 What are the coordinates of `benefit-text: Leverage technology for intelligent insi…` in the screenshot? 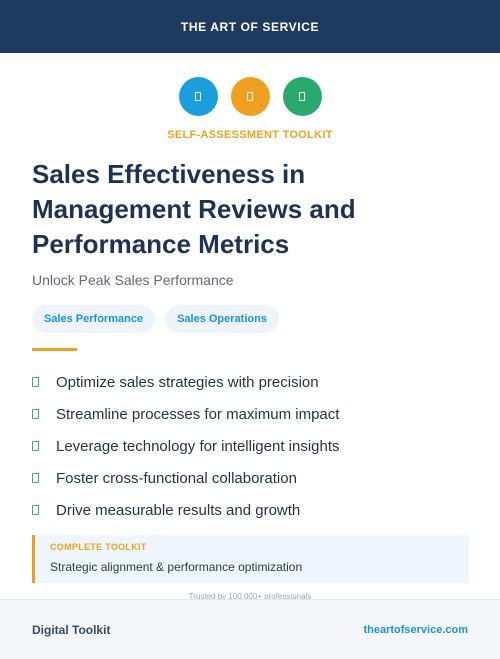 It's located at (198, 446).